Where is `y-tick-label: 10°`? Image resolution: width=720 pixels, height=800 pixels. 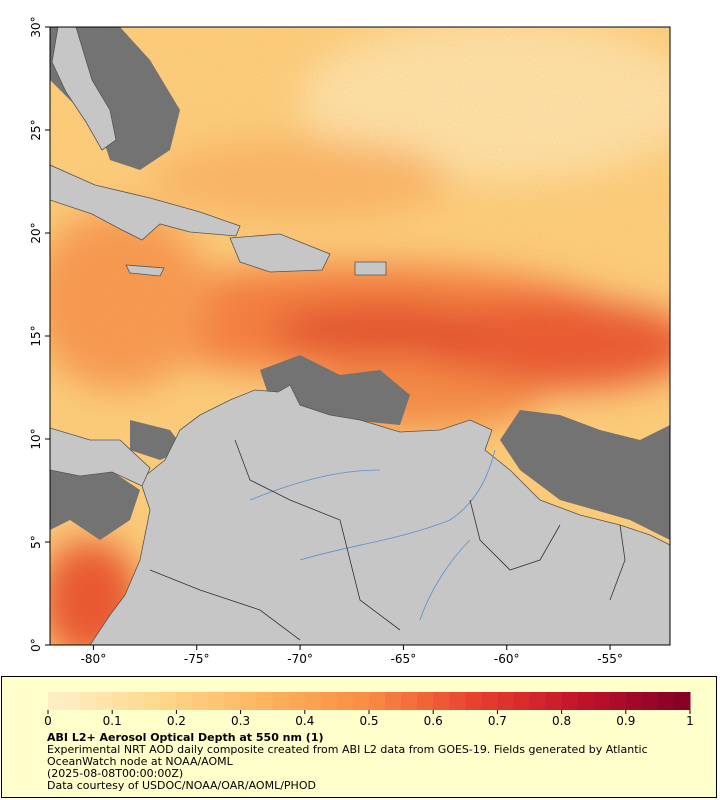
y-tick-label: 10° is located at coordinates (36, 438).